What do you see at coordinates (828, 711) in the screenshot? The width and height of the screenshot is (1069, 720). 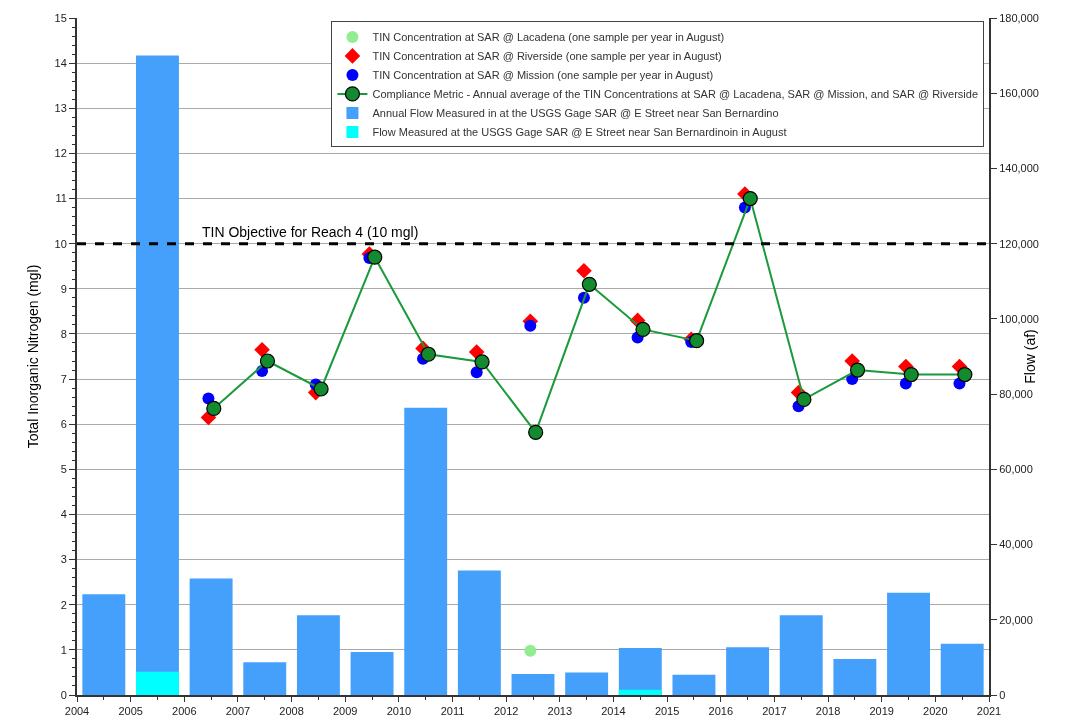 I see `x-tick-label: 2018` at bounding box center [828, 711].